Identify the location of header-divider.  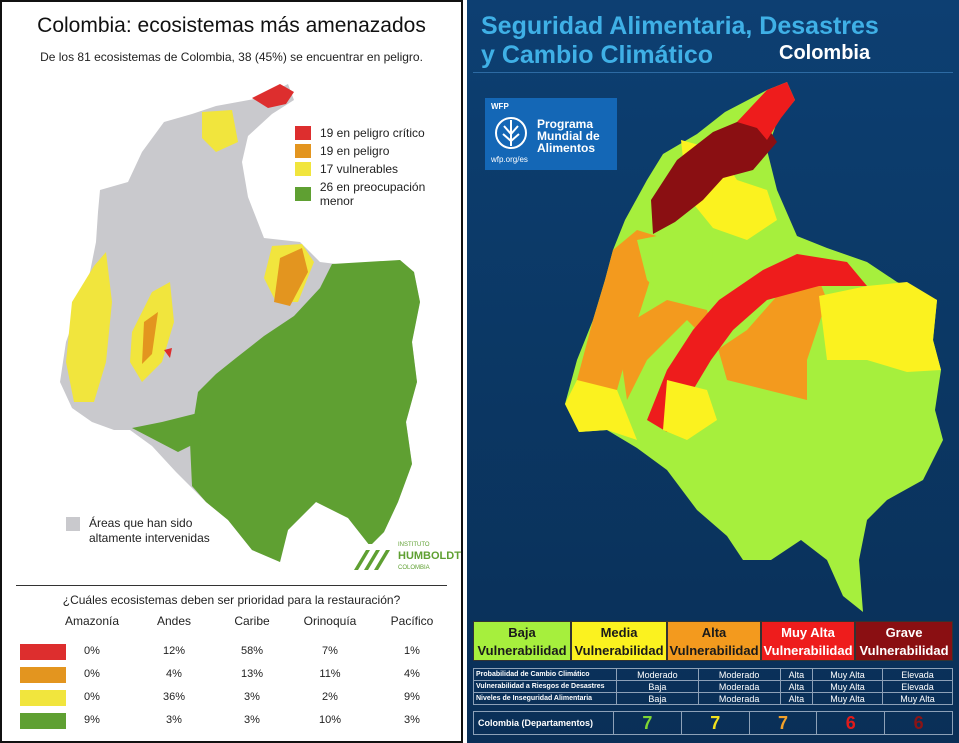
(713, 72).